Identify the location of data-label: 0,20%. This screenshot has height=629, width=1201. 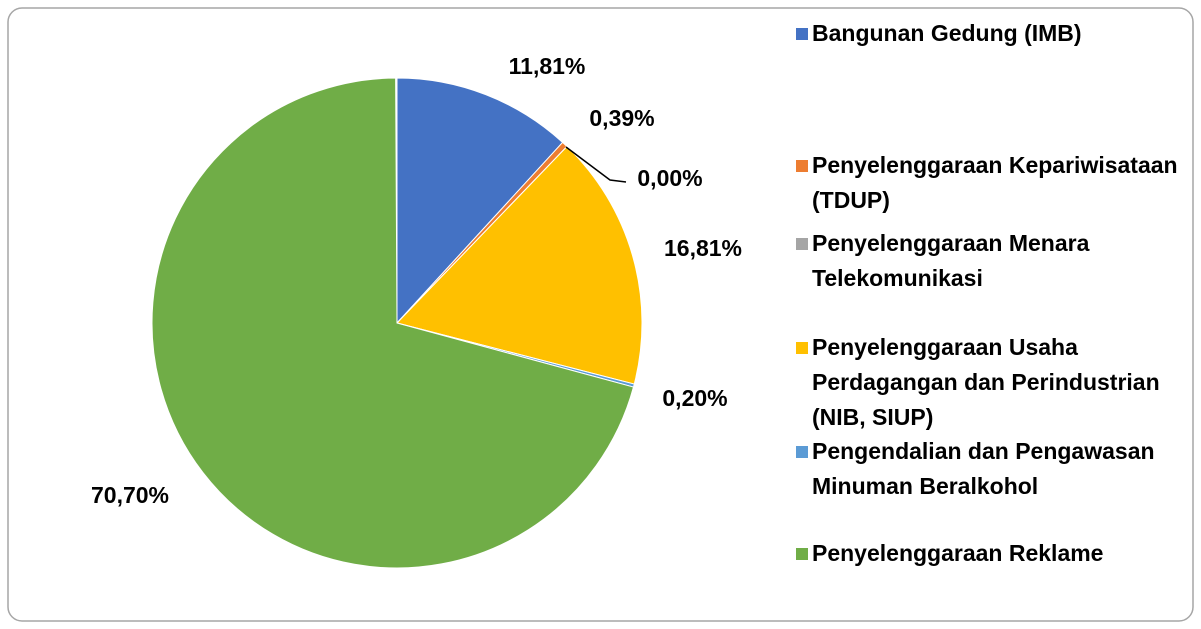
(694, 398).